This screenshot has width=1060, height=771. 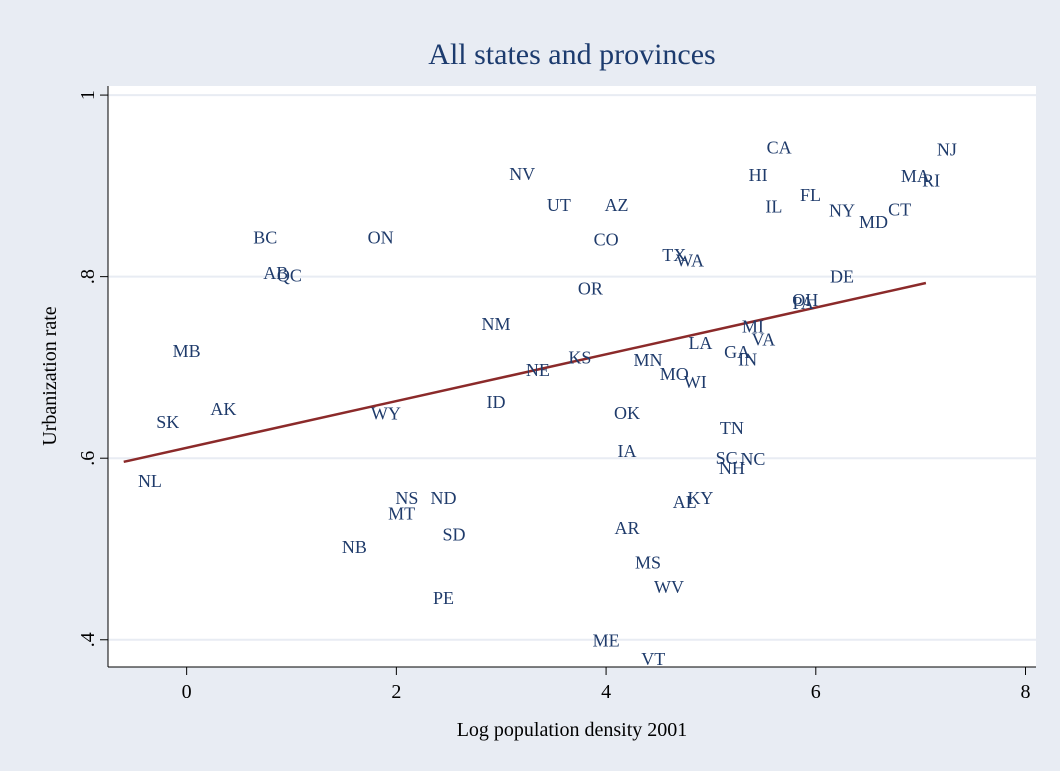 What do you see at coordinates (396, 692) in the screenshot?
I see `x-tick-label: 2` at bounding box center [396, 692].